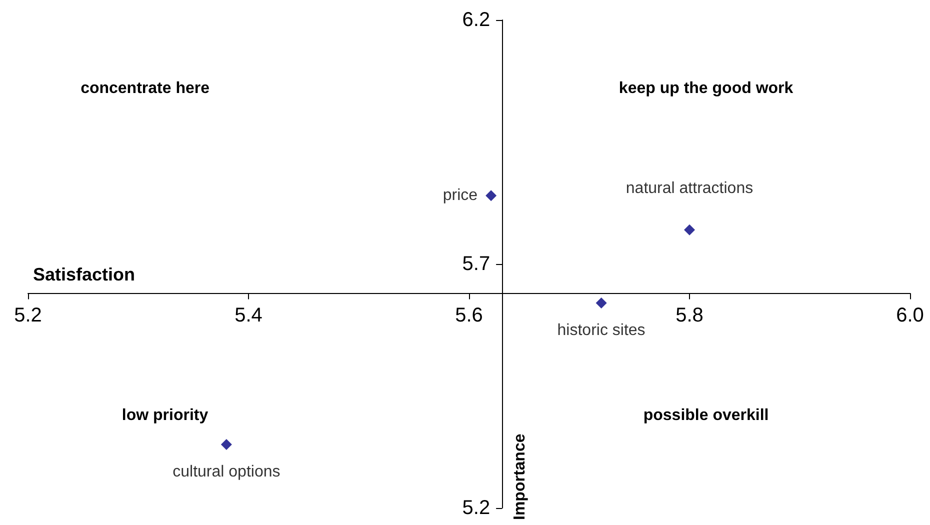  What do you see at coordinates (84, 274) in the screenshot?
I see `x-axis-title: Satisfaction` at bounding box center [84, 274].